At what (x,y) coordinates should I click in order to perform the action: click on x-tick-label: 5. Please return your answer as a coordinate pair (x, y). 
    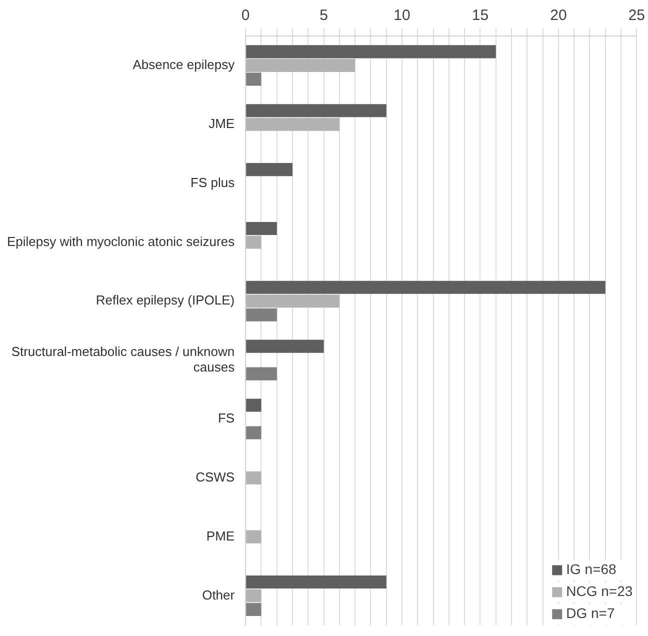
    Looking at the image, I should click on (324, 15).